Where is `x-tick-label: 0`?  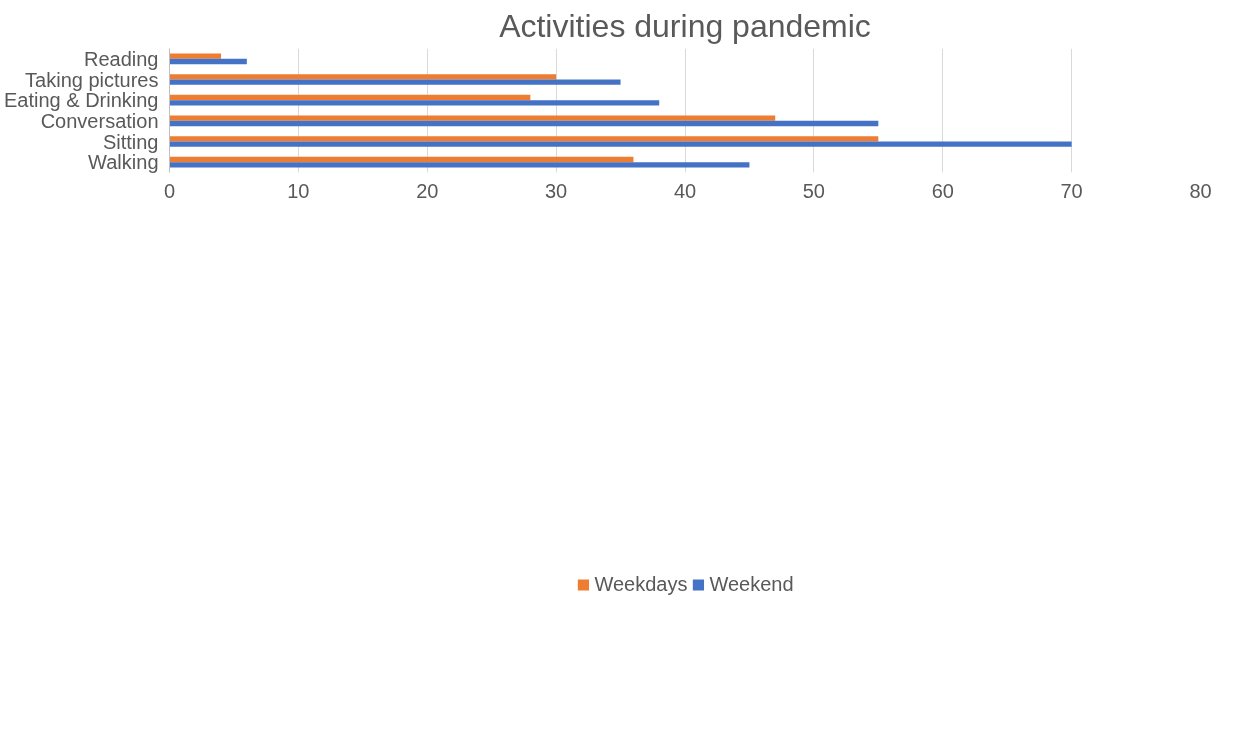 x-tick-label: 0 is located at coordinates (169, 190).